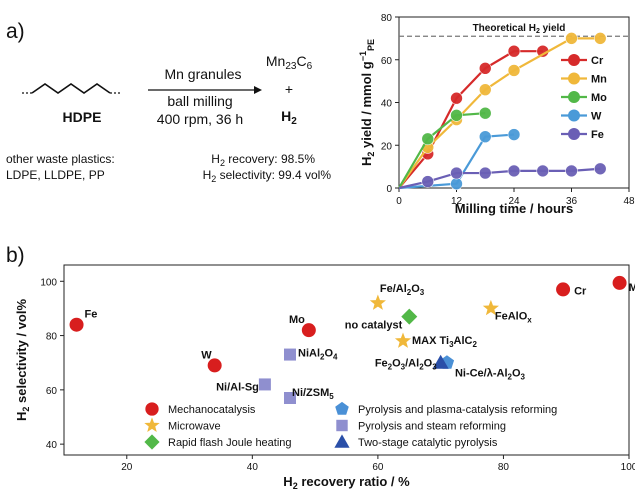 Image resolution: width=635 pixels, height=494 pixels. I want to click on legend-label-diamond: Rapid flash Joule heating, so click(230, 443).